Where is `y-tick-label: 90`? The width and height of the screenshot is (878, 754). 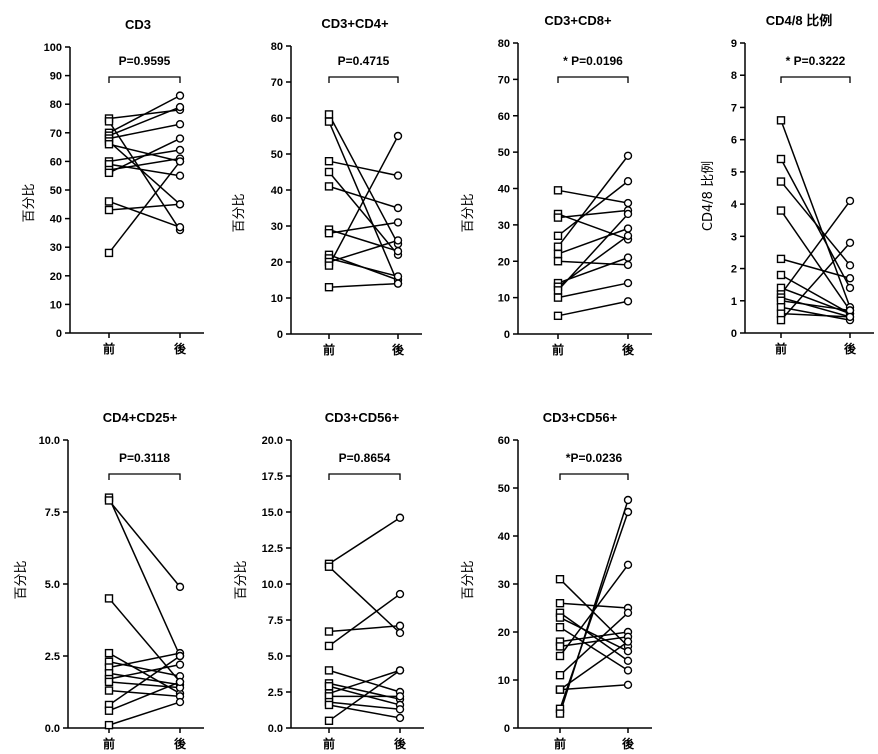 y-tick-label: 90 is located at coordinates (56, 77).